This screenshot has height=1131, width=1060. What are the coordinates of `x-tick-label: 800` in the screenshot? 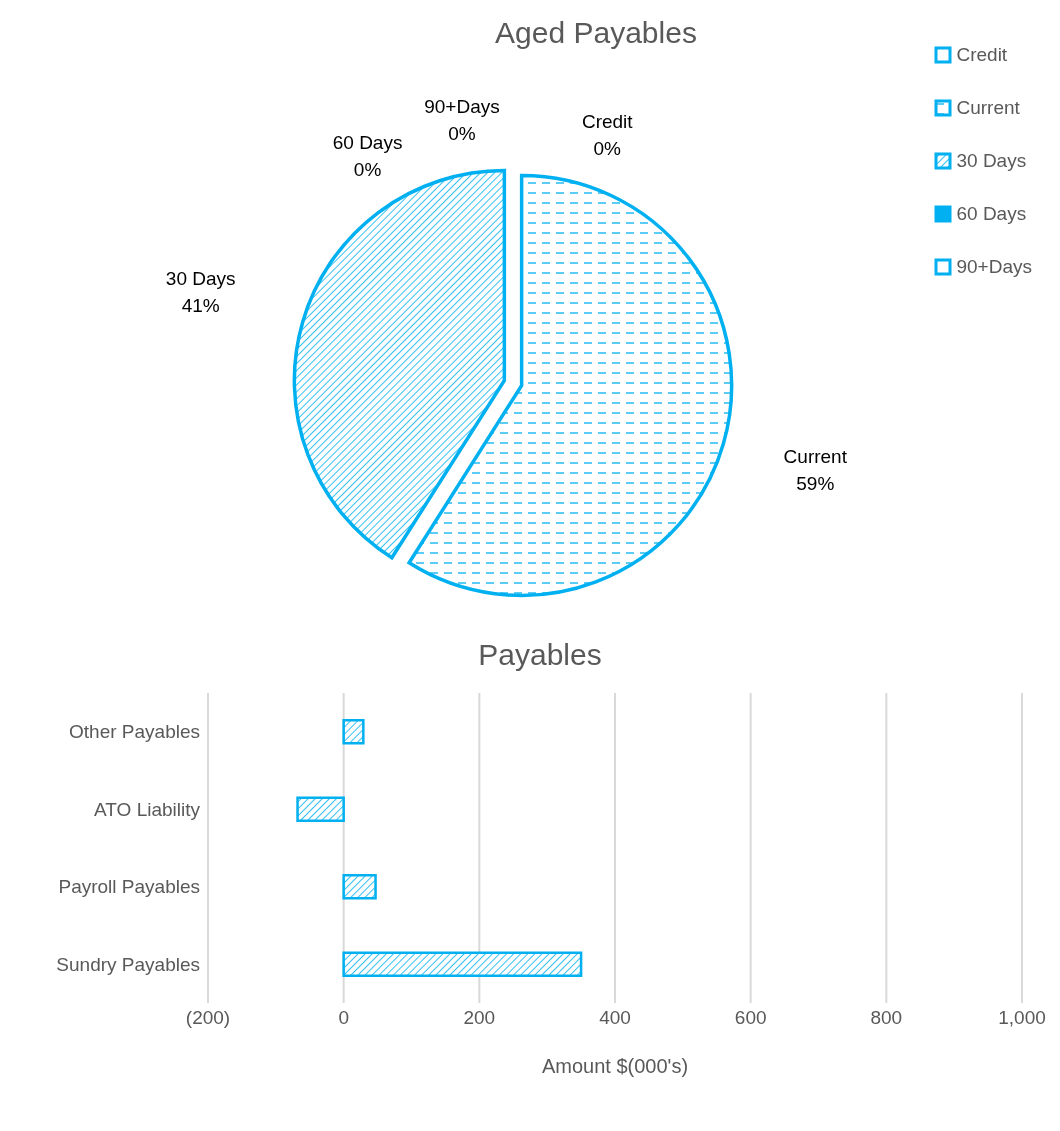 It's located at (886, 1018).